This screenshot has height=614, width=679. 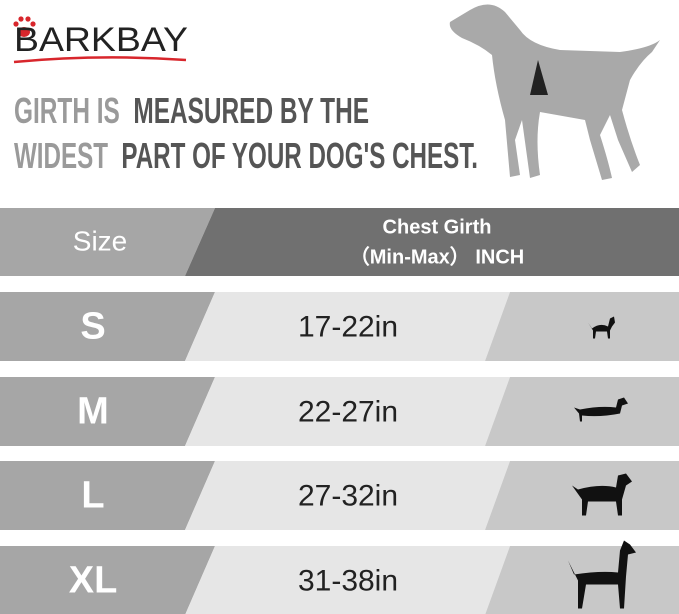 What do you see at coordinates (92, 496) in the screenshot?
I see `size-label: L` at bounding box center [92, 496].